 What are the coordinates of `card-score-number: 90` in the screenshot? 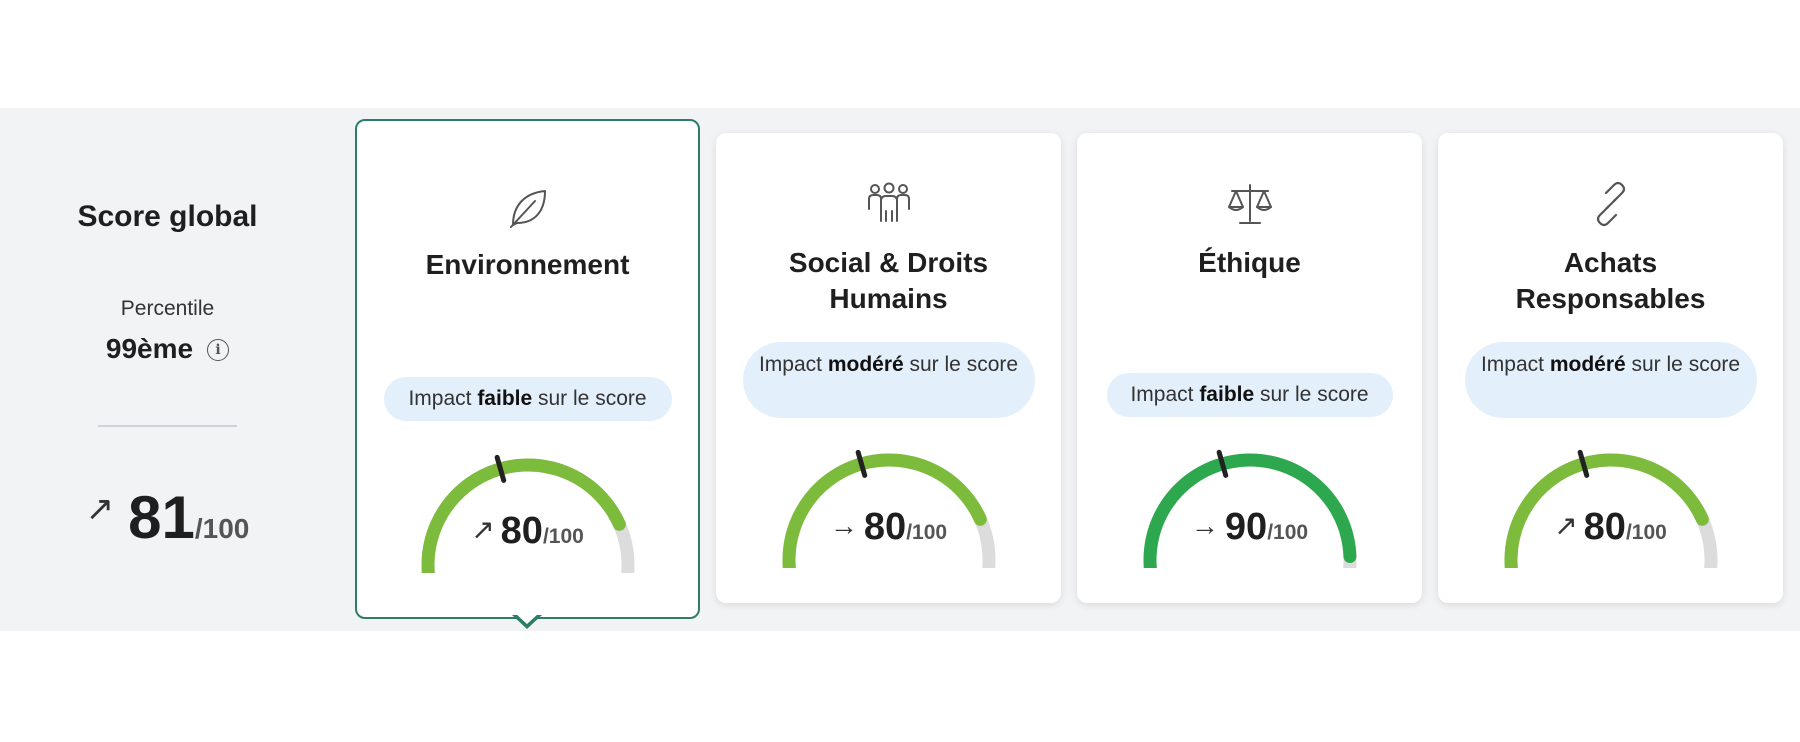 It's located at (1246, 527).